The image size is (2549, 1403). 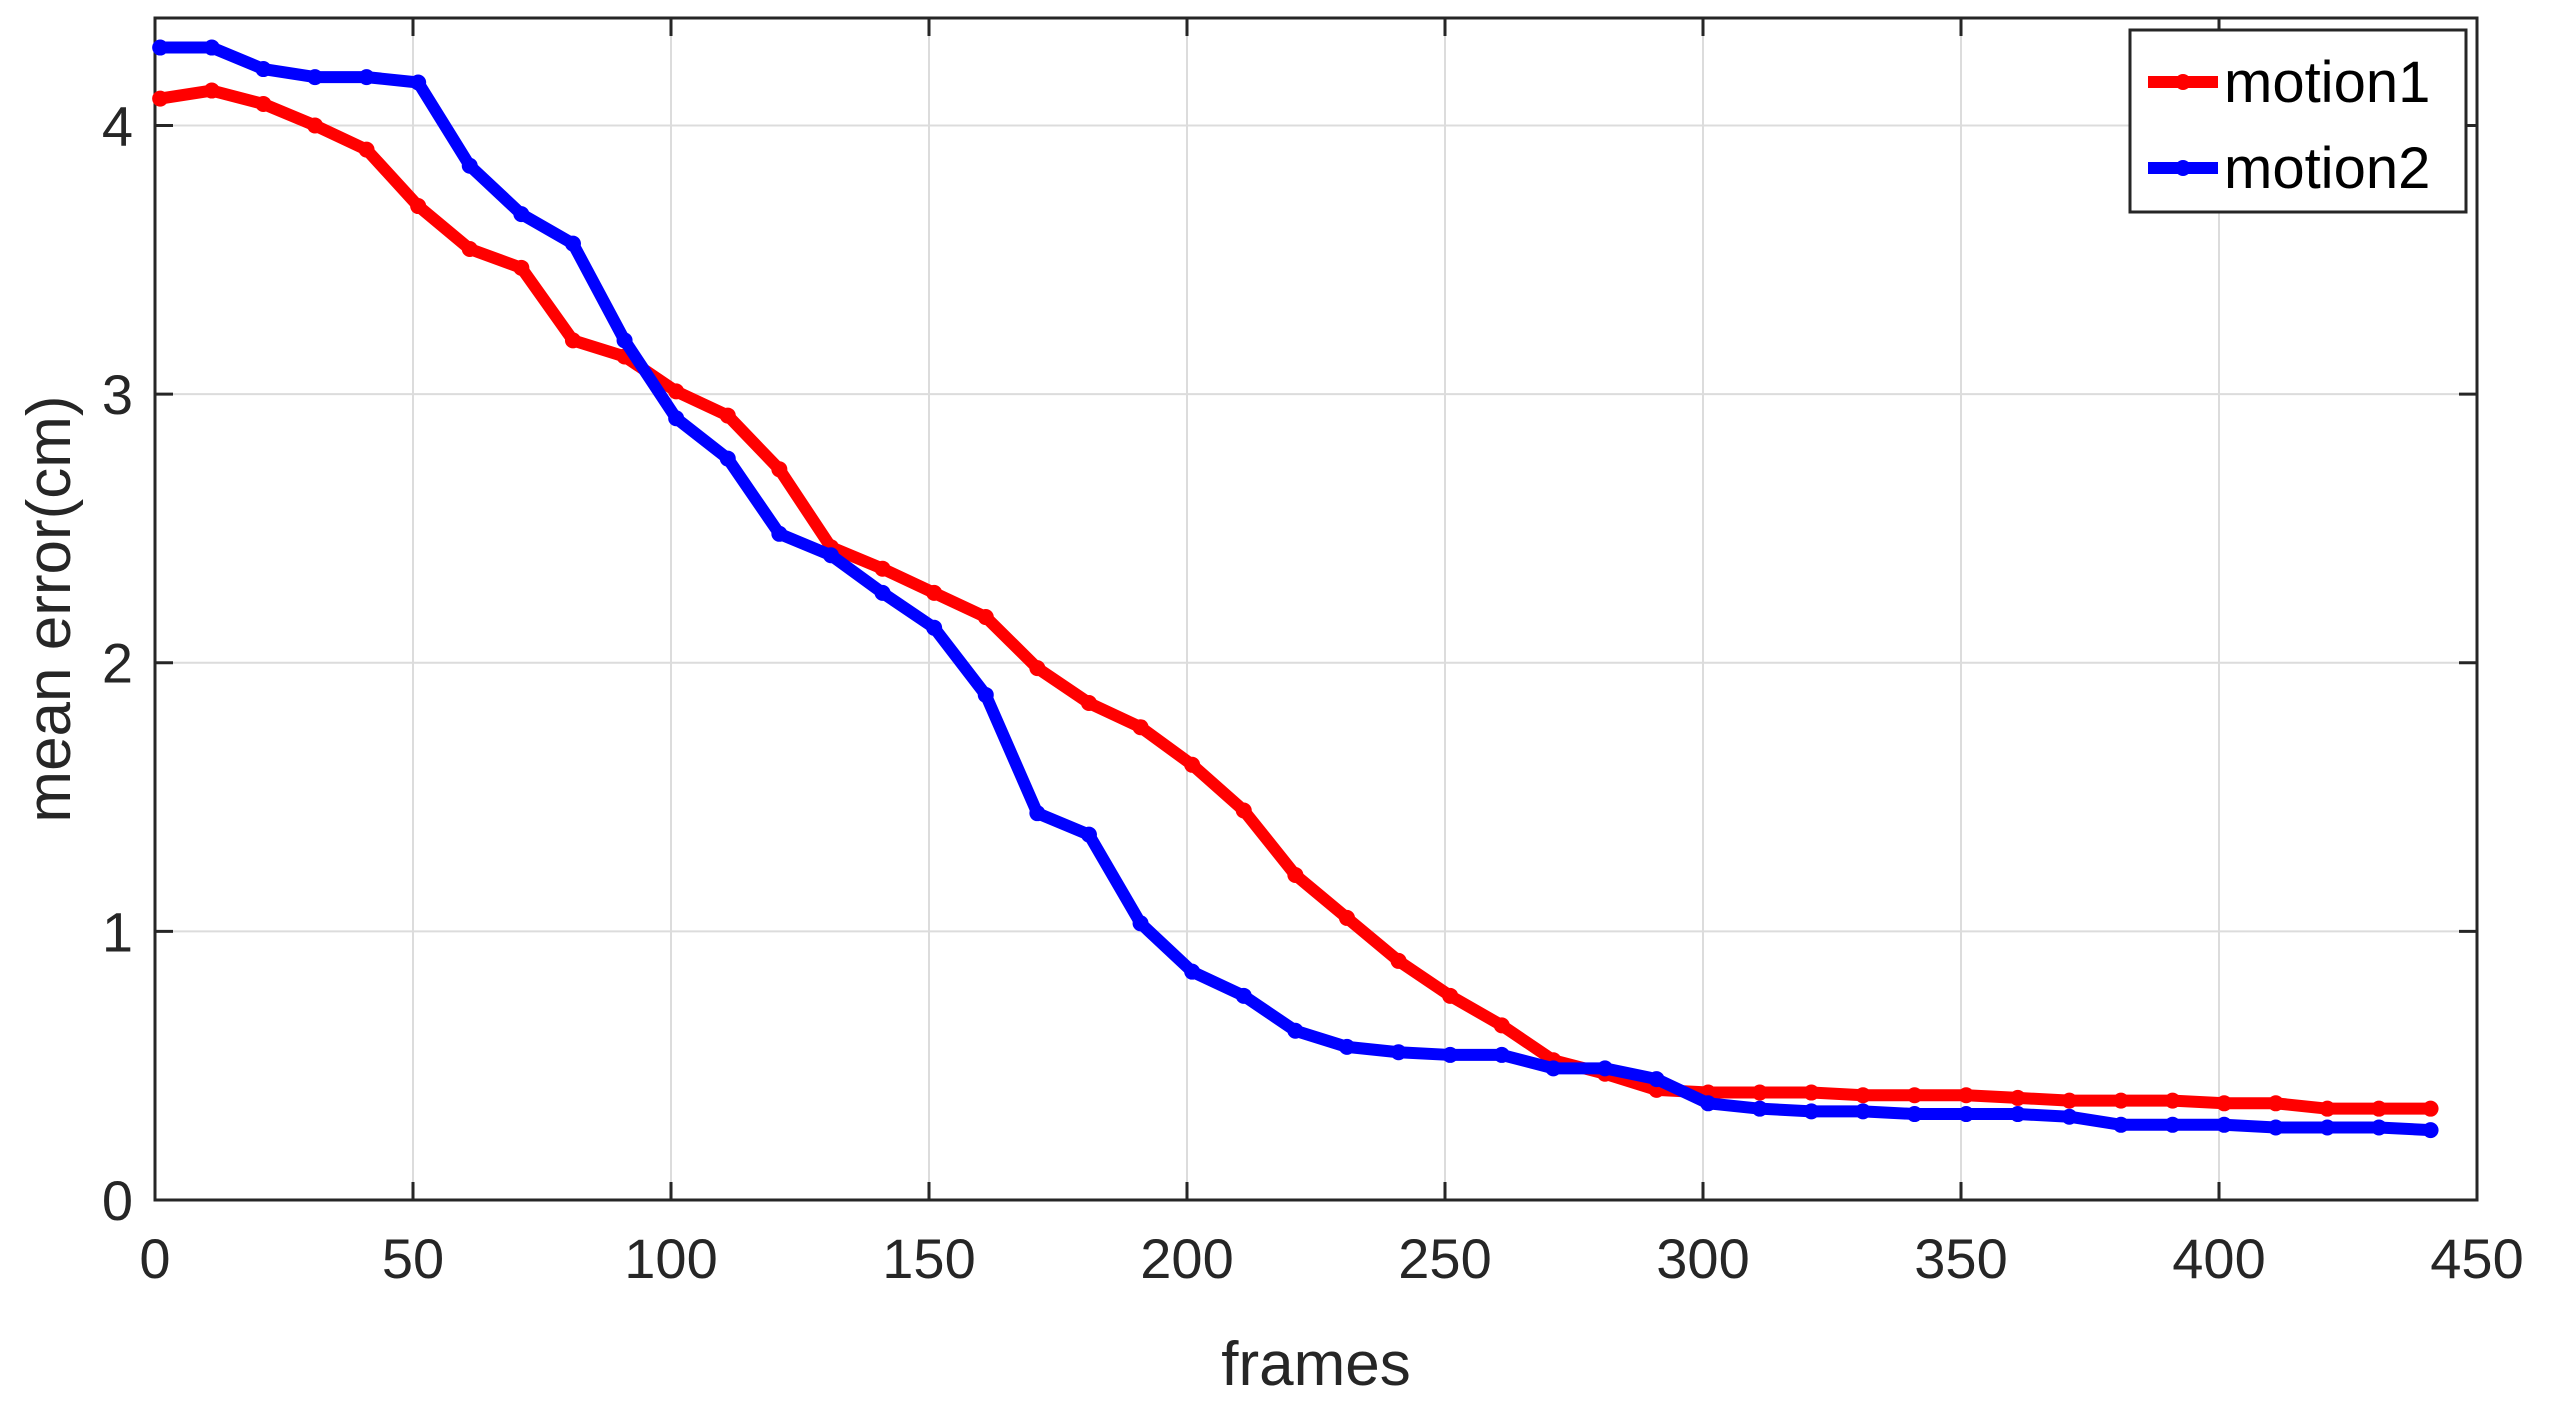 I want to click on y-tick-label: 1, so click(x=117, y=931).